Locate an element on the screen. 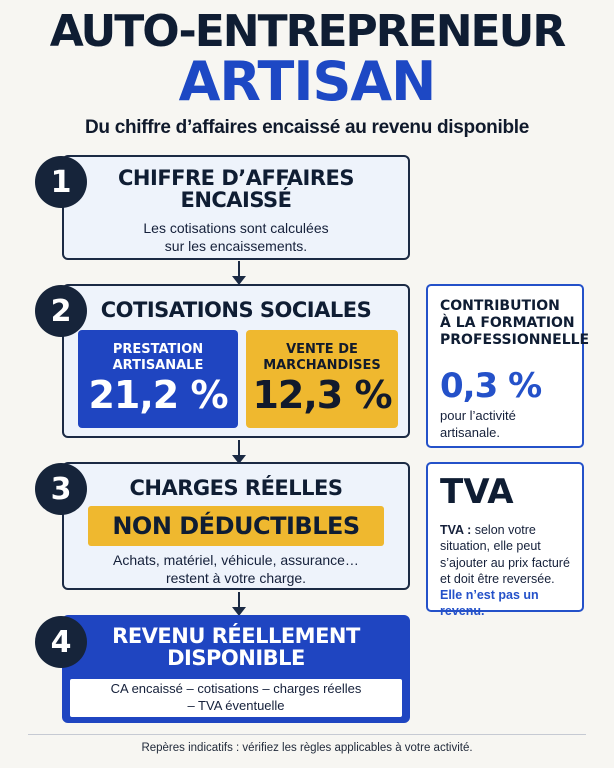  tile-vente-rate: 12,3 % is located at coordinates (322, 395).